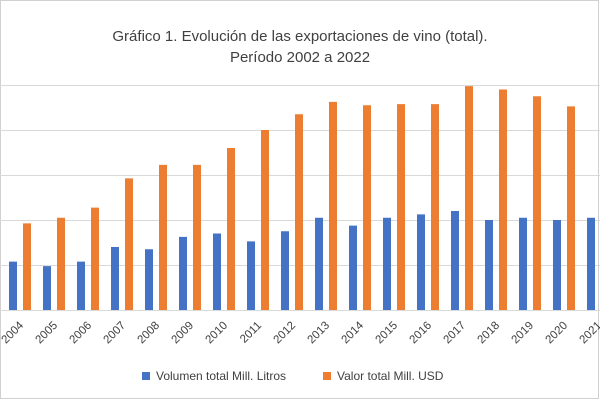 The height and width of the screenshot is (400, 600). What do you see at coordinates (537, 203) in the screenshot?
I see `bar-valor-2019` at bounding box center [537, 203].